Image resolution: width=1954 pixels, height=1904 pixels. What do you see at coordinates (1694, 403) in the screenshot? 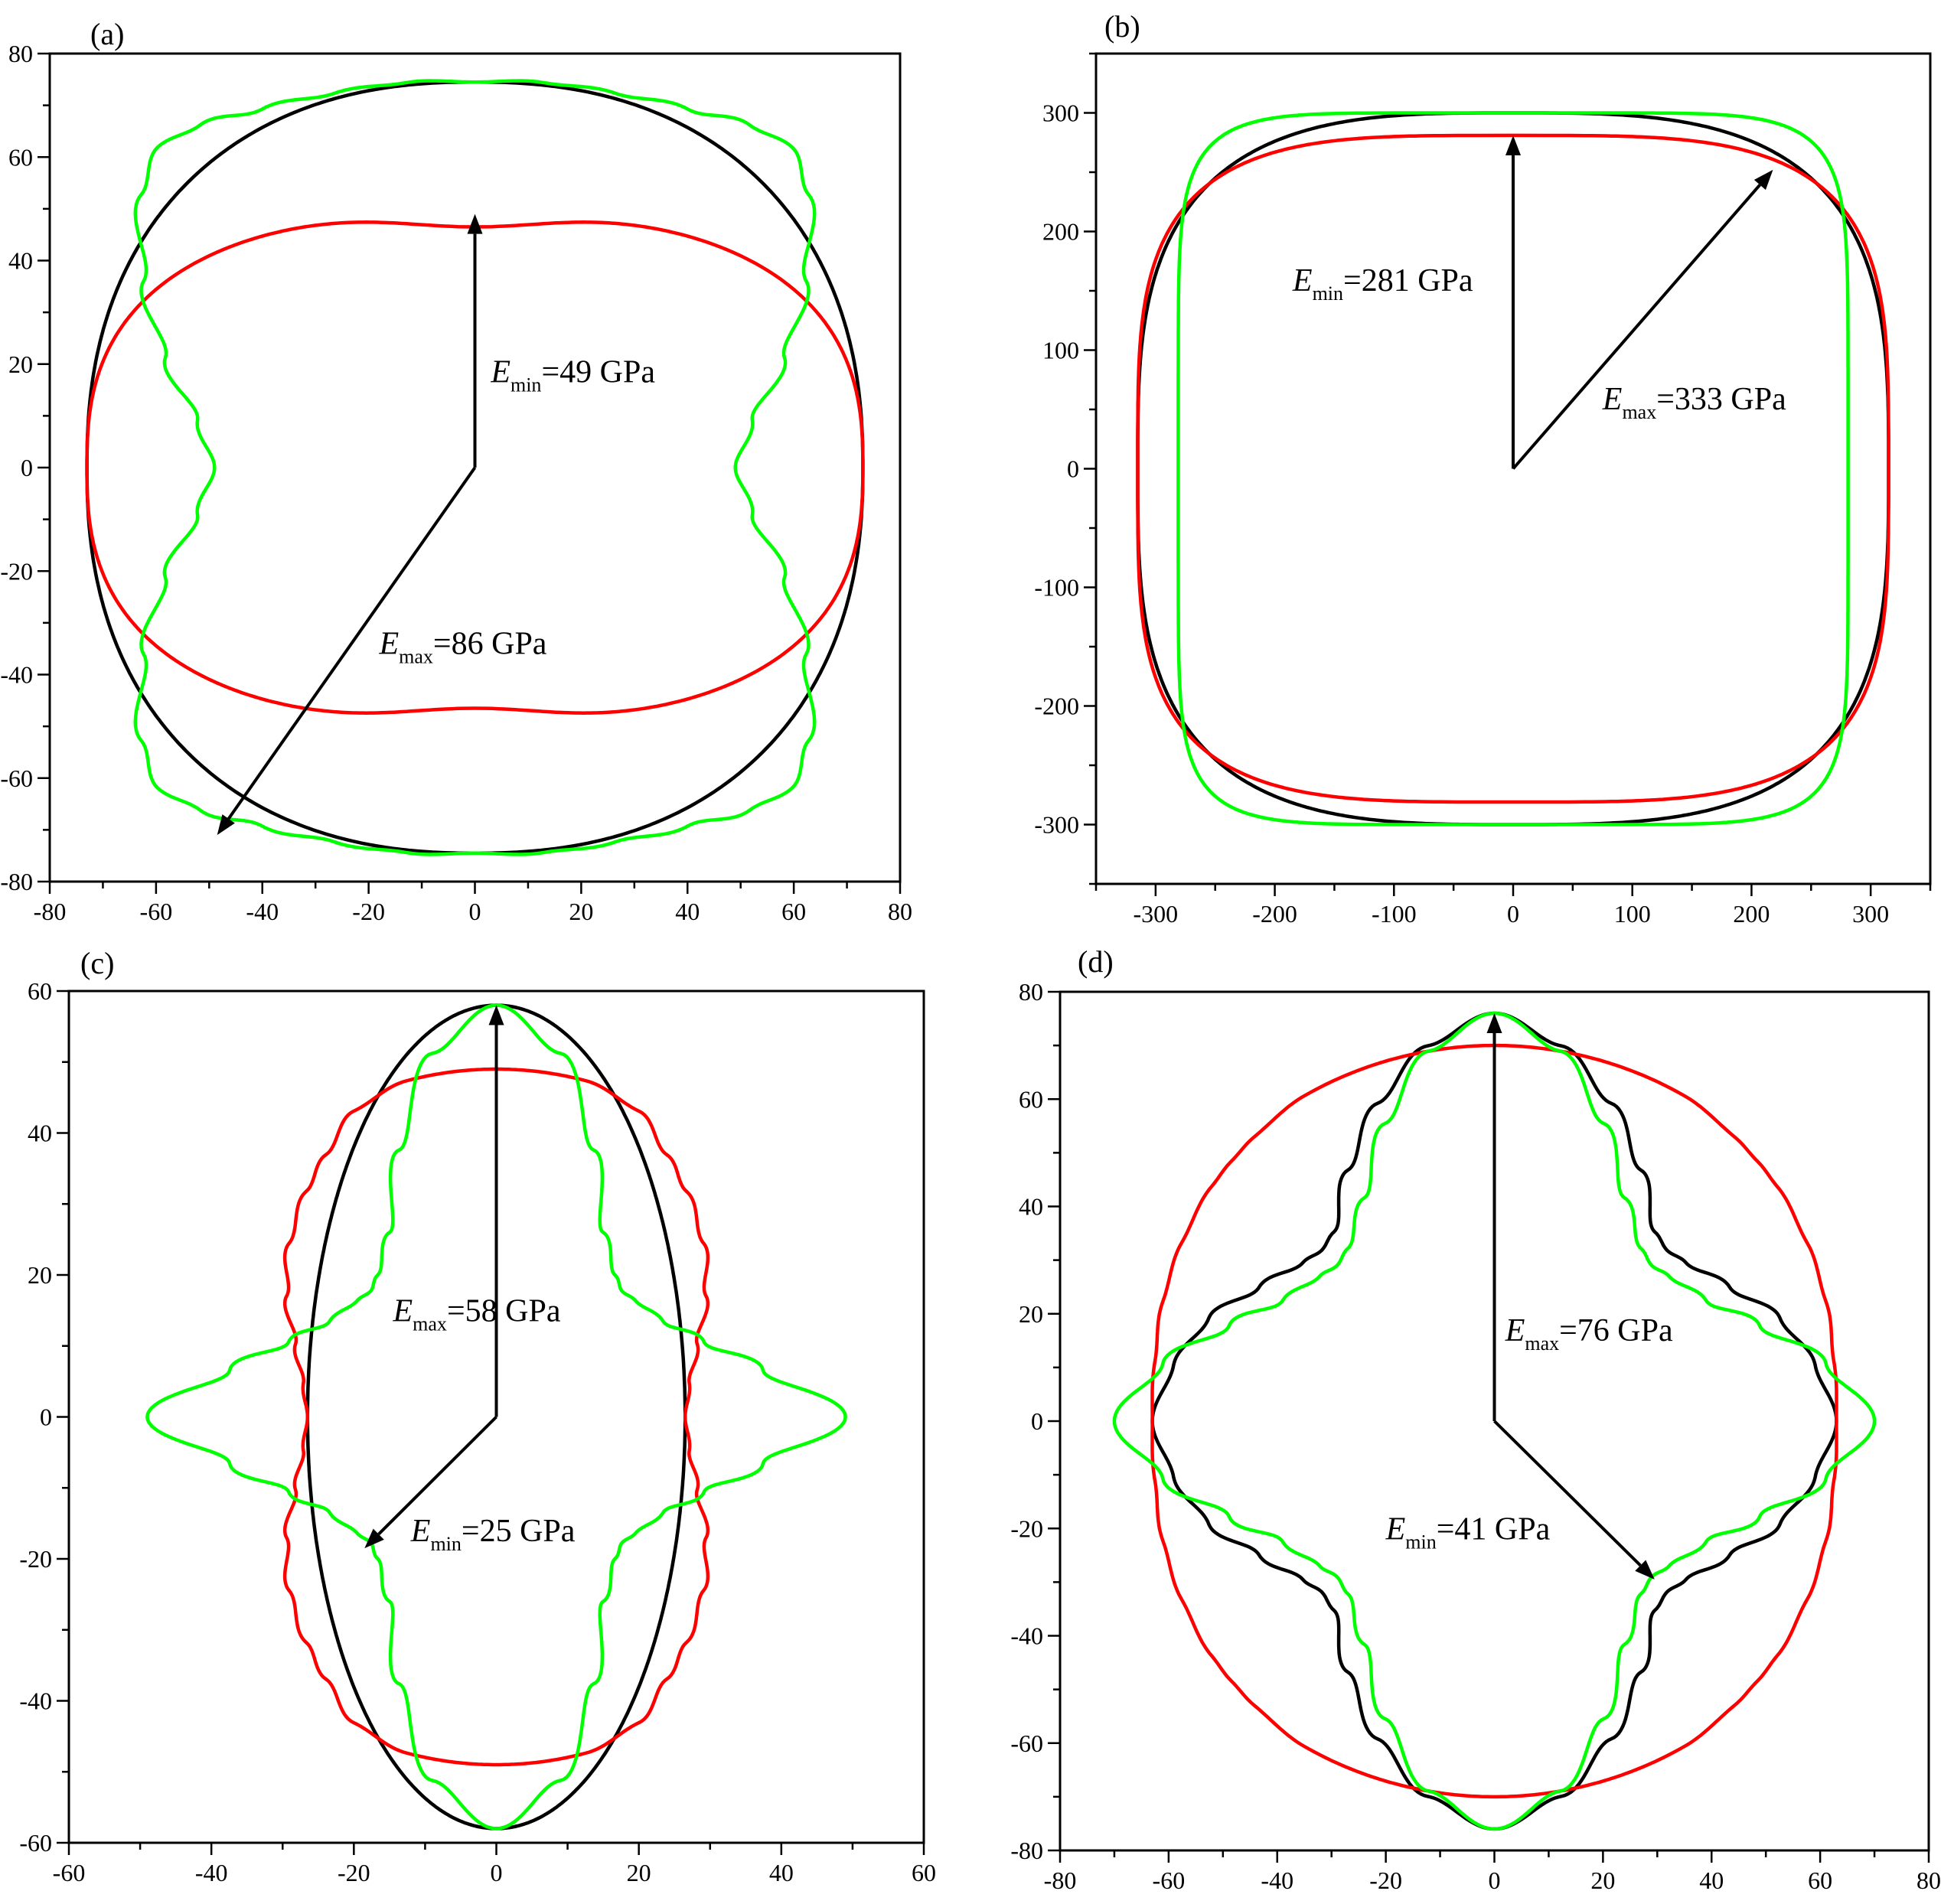
I see `modulus-annotation: Emax=333 GPa` at bounding box center [1694, 403].